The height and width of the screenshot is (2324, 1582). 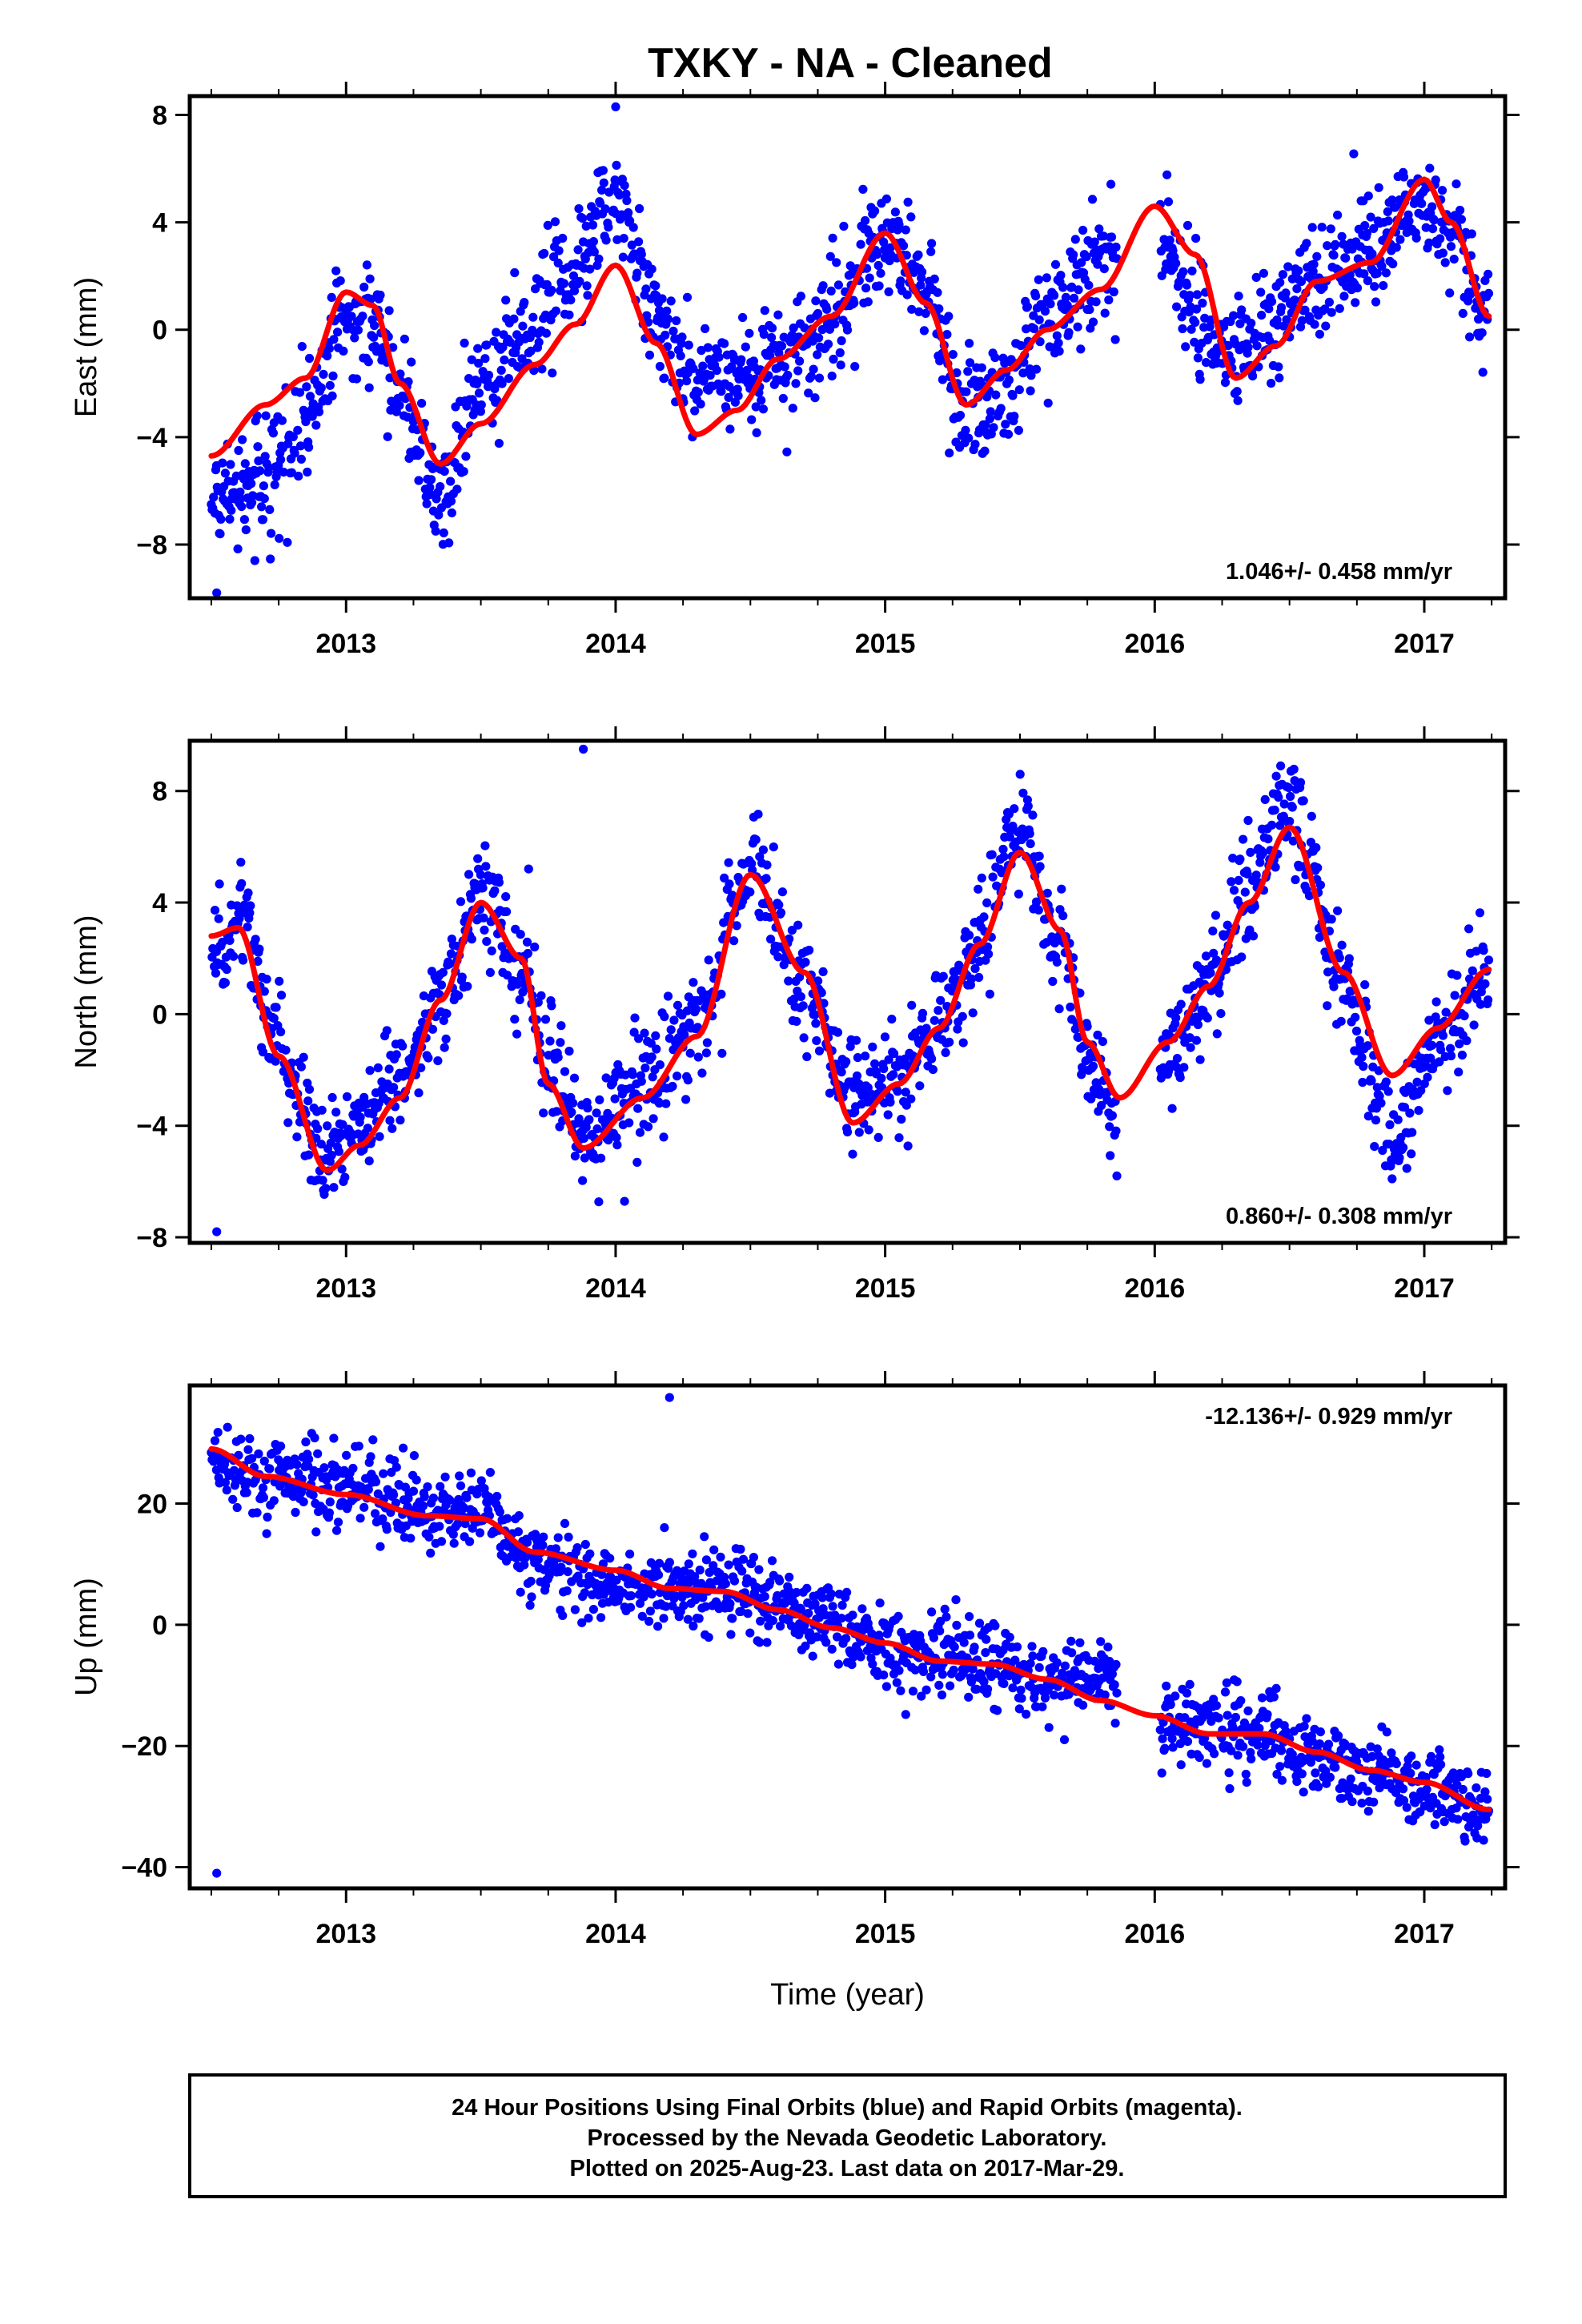 I want to click on figure-title: TXKY - NA - Cleaned, so click(x=850, y=63).